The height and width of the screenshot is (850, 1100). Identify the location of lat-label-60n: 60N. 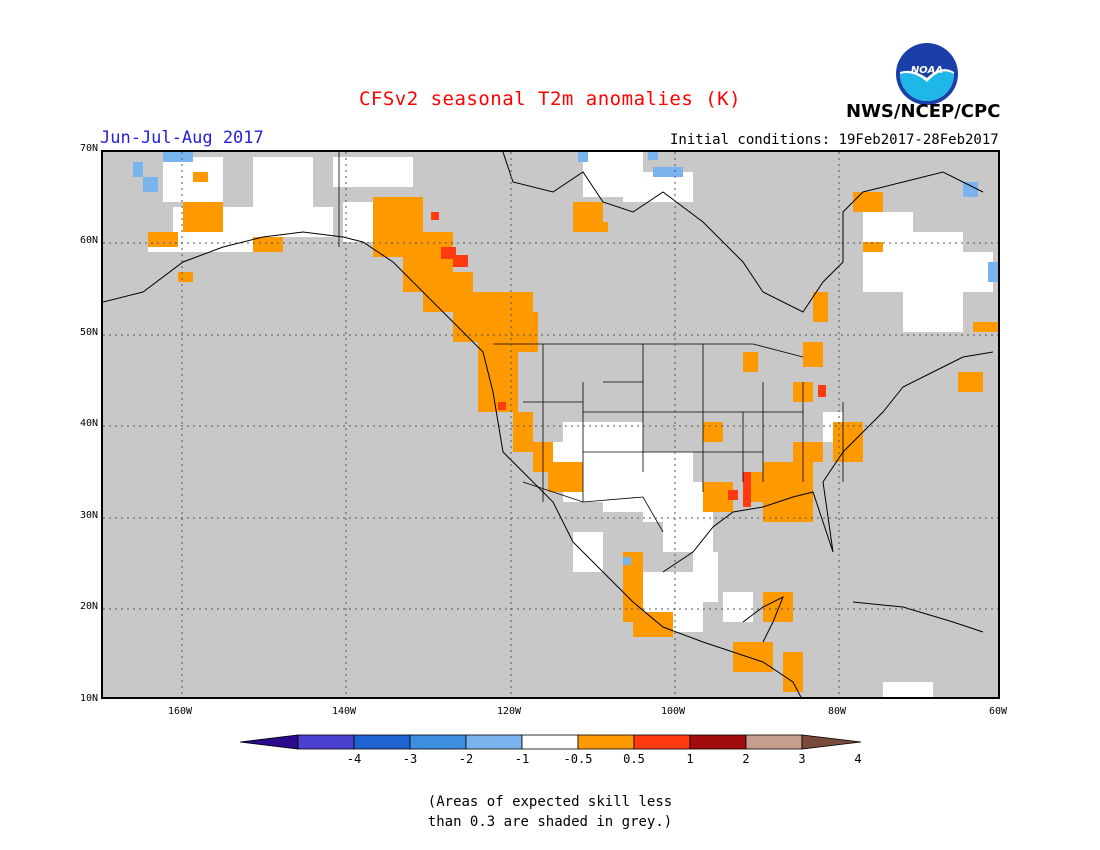
(88, 240).